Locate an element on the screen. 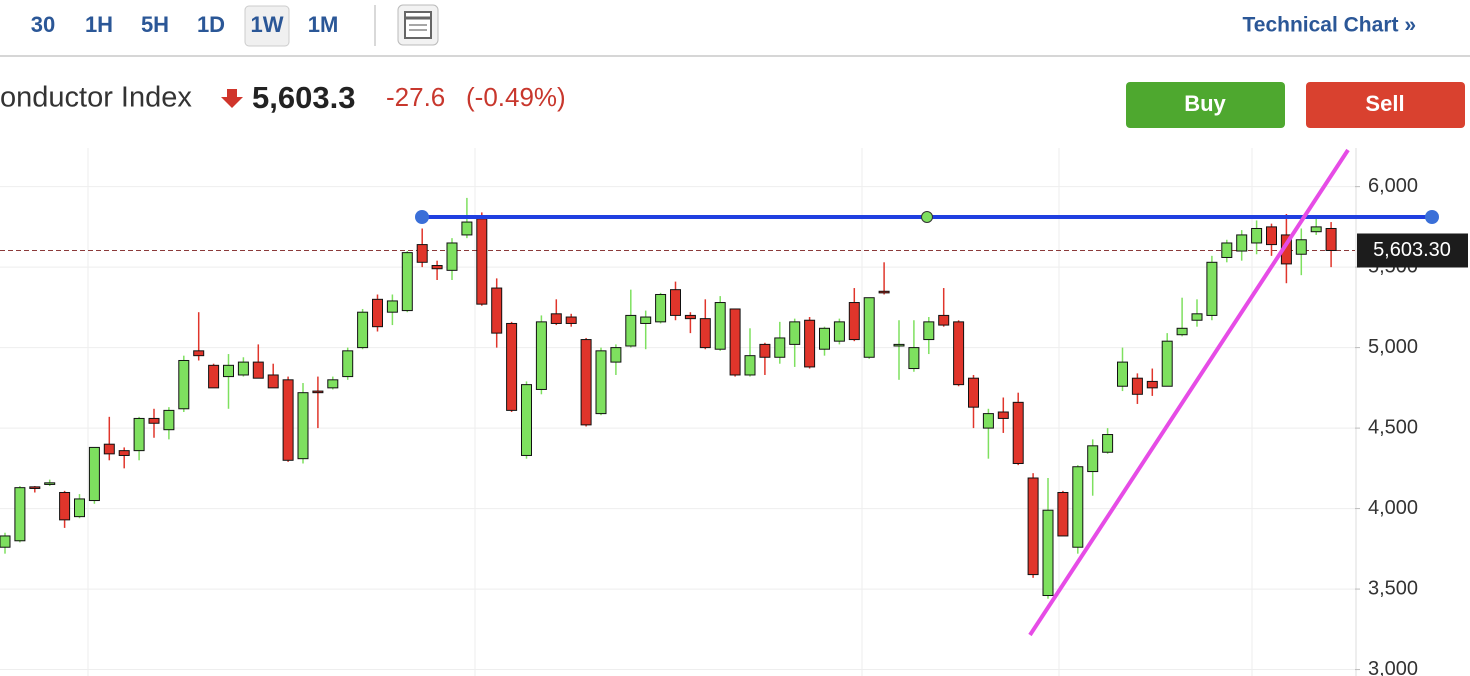  layout-icon is located at coordinates (418, 25).